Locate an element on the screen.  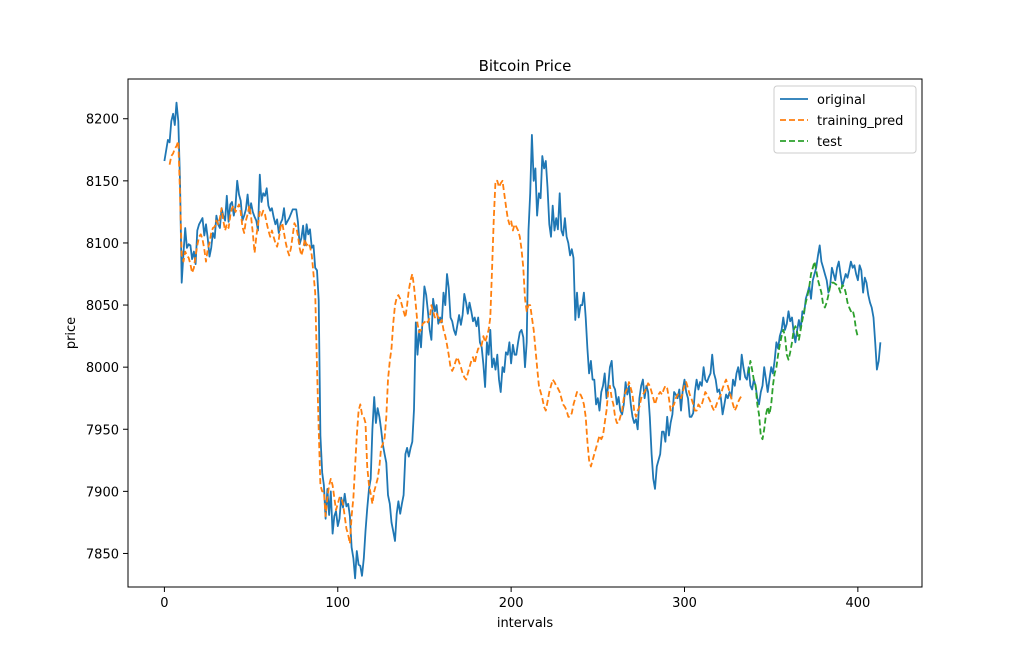
legend-box is located at coordinates (845, 119).